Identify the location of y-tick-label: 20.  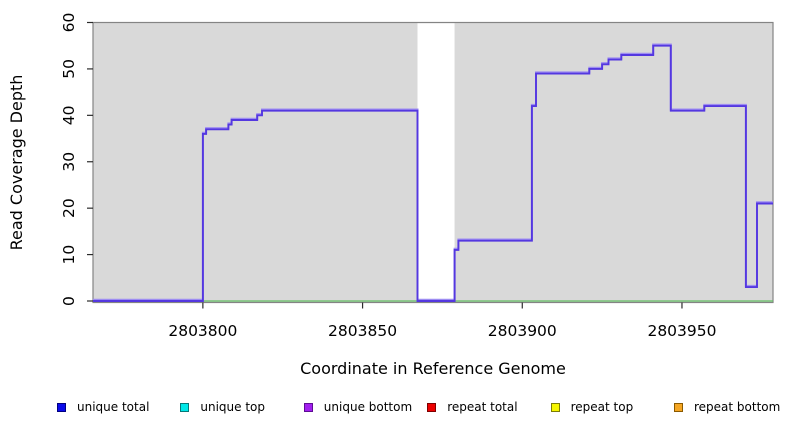
(69, 208).